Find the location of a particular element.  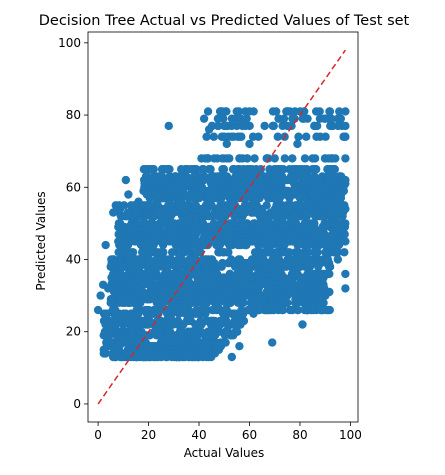

x-tick-label: 60 is located at coordinates (249, 435).